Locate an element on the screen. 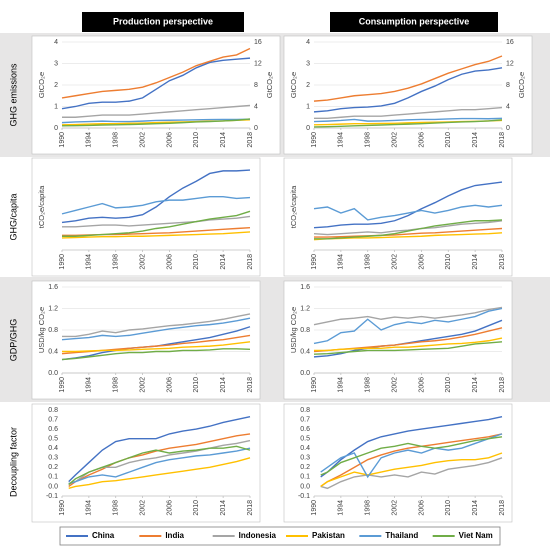 The image size is (550, 550). y-tick-label: 3 is located at coordinates (56, 63).